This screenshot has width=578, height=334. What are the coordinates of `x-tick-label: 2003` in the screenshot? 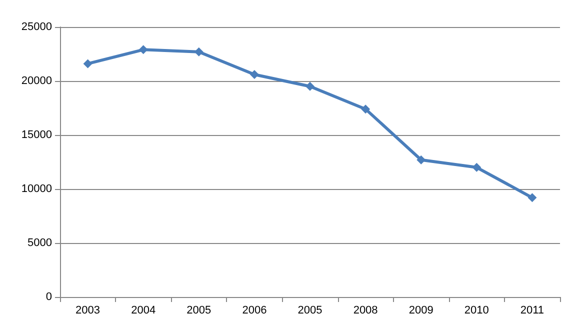 It's located at (88, 310).